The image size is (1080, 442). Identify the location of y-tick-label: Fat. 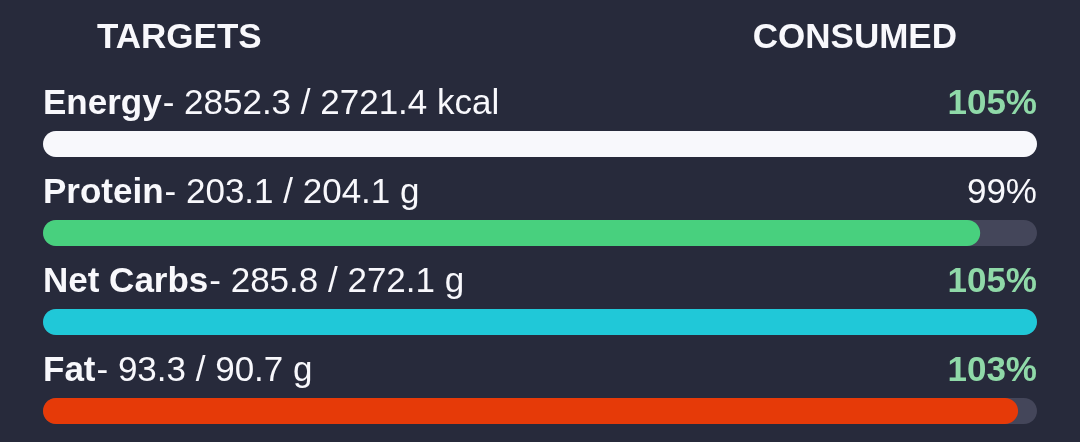
(69, 368).